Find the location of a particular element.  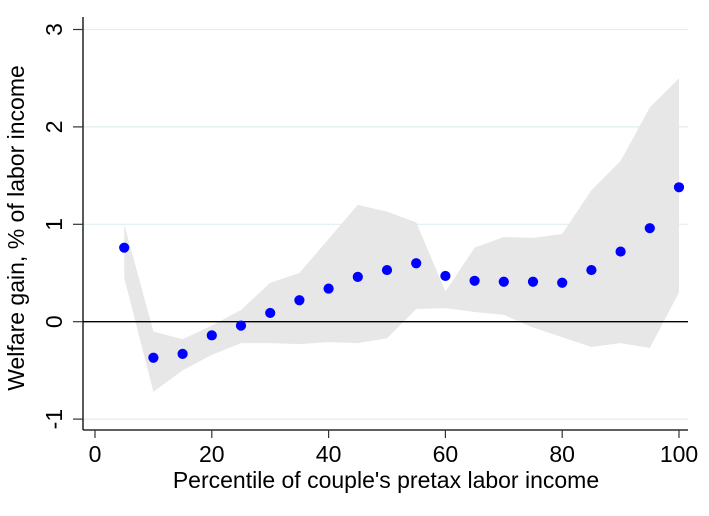

x-tick-label: 80 is located at coordinates (562, 454).